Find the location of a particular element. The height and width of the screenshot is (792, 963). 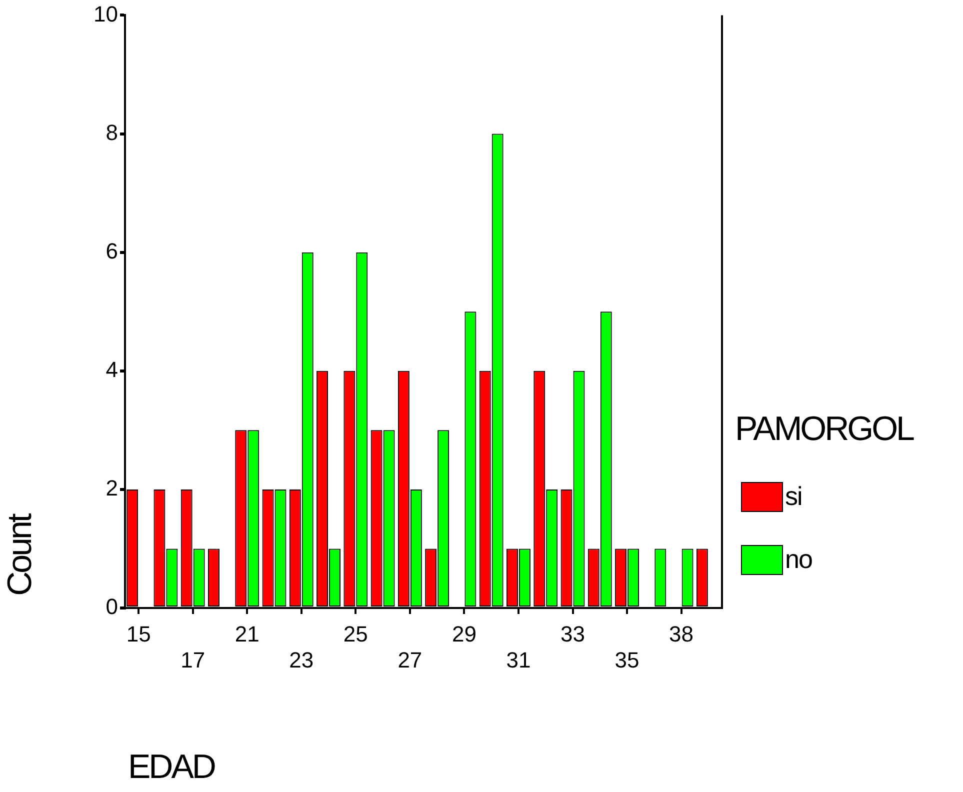

legend-label: no is located at coordinates (798, 559).